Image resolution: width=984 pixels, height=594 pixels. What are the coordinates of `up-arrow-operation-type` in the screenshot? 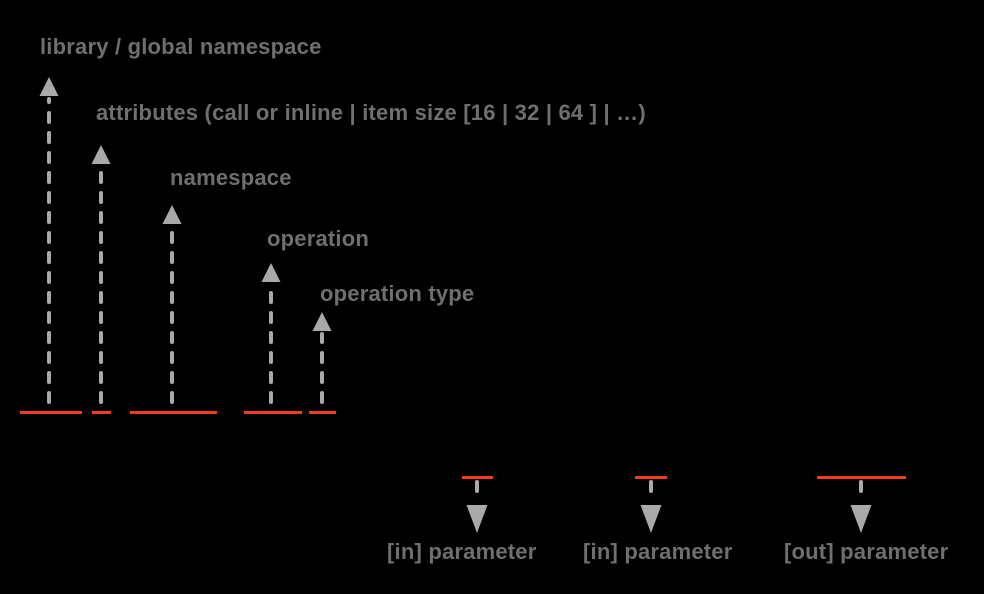 It's located at (322, 358).